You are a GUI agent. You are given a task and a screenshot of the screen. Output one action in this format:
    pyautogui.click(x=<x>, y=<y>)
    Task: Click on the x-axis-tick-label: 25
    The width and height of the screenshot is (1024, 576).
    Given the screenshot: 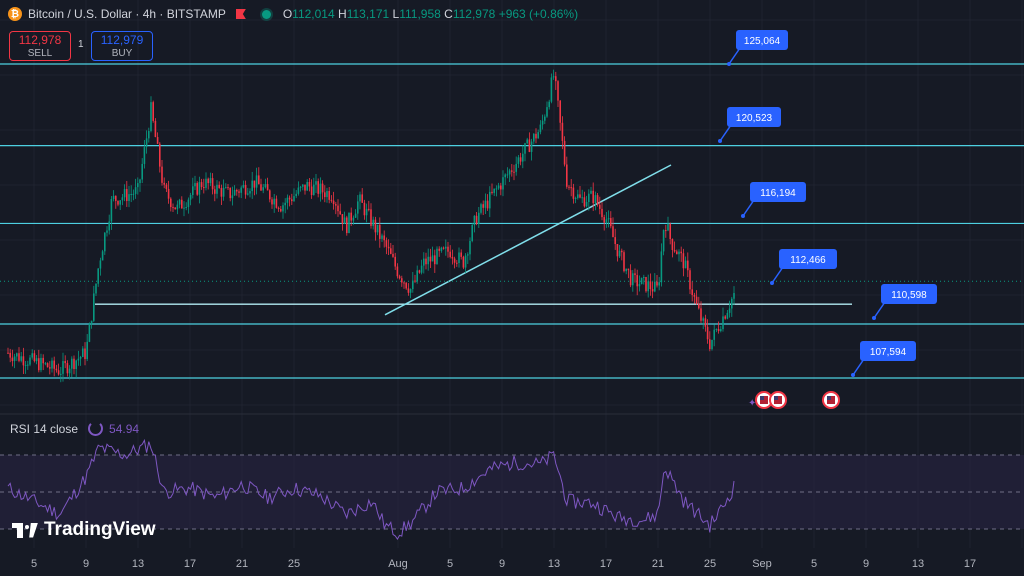 What is the action you would take?
    pyautogui.click(x=710, y=564)
    